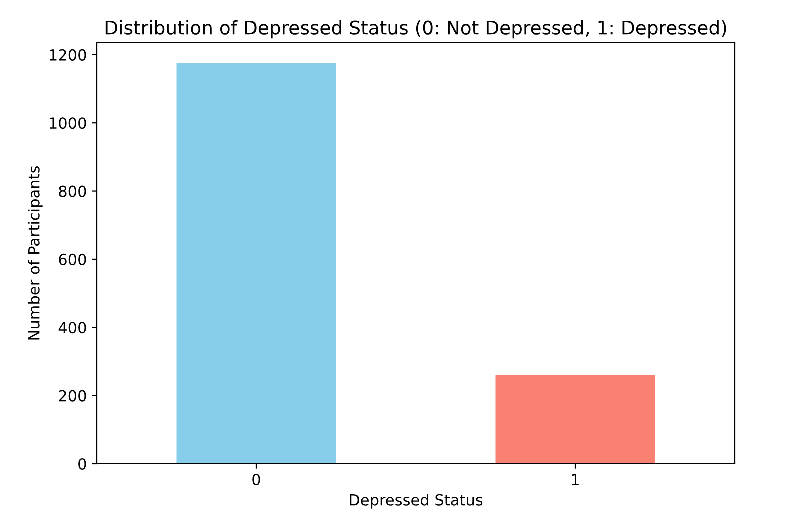 This screenshot has width=797, height=524. I want to click on y-tick-label: 0, so click(82, 464).